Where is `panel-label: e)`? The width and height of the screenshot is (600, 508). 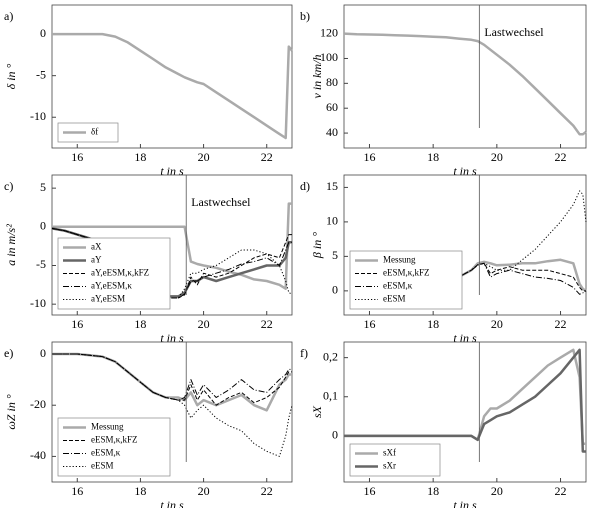
panel-label: e) is located at coordinates (8, 353).